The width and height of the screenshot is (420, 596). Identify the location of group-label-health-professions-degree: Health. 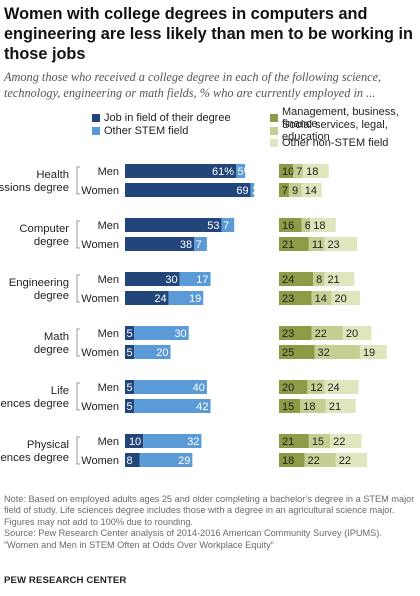
(52, 175).